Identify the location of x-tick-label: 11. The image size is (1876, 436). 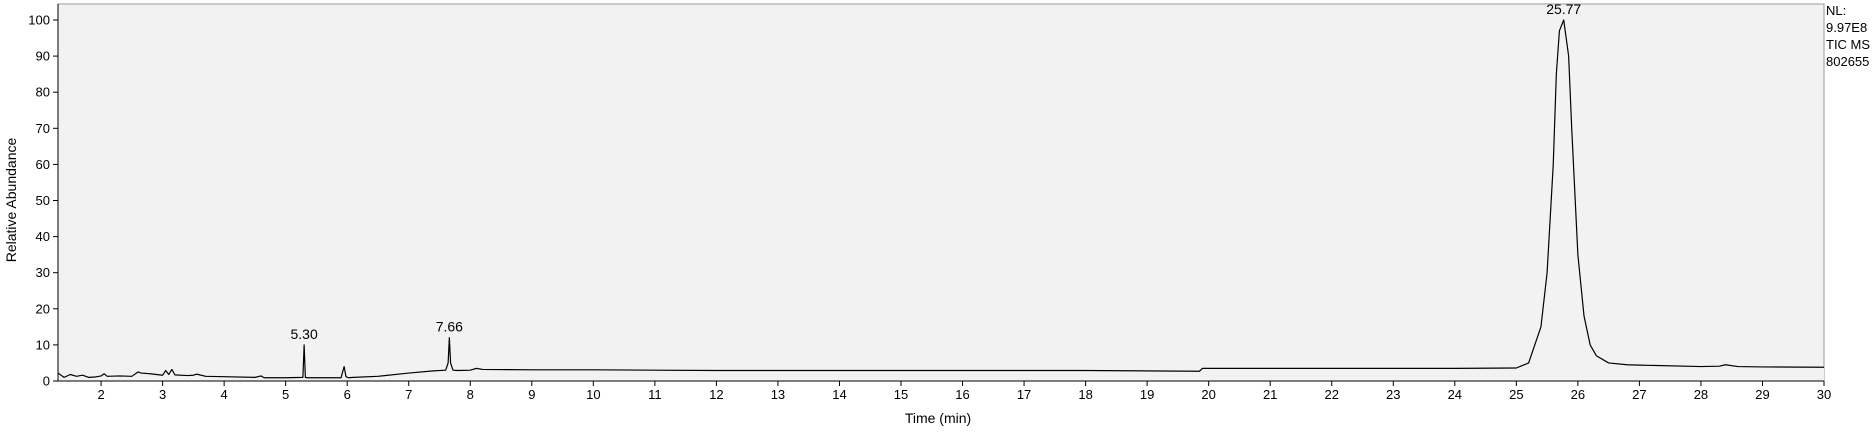
(655, 394).